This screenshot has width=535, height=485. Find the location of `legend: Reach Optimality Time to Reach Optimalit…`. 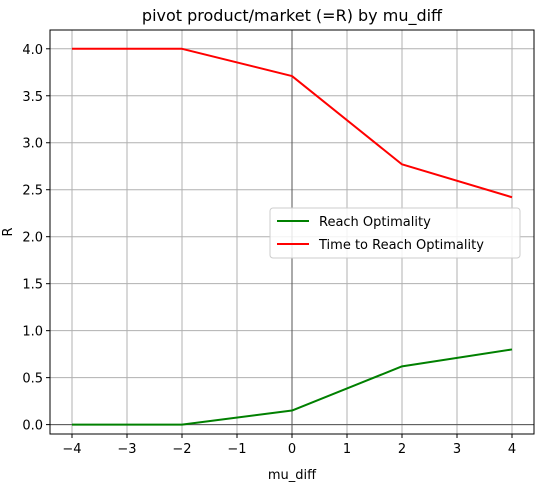

legend: Reach Optimality Time to Reach Optimalit… is located at coordinates (395, 233).